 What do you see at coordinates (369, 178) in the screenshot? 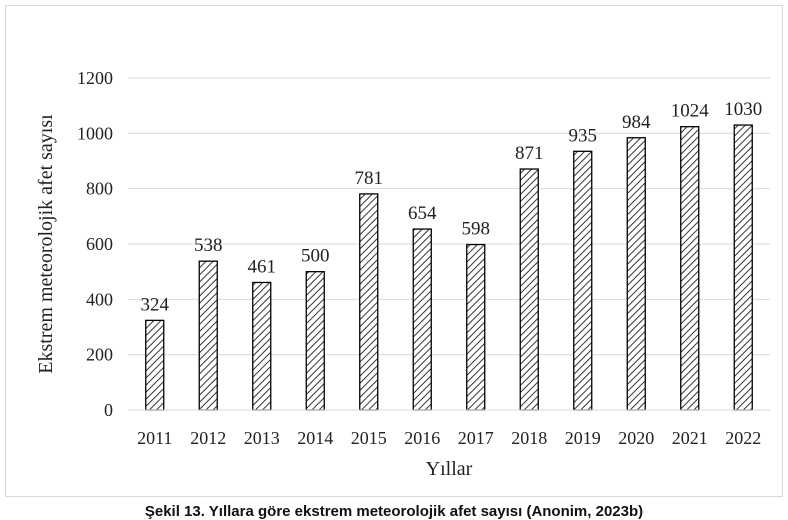
I see `data-label-2015: 781` at bounding box center [369, 178].